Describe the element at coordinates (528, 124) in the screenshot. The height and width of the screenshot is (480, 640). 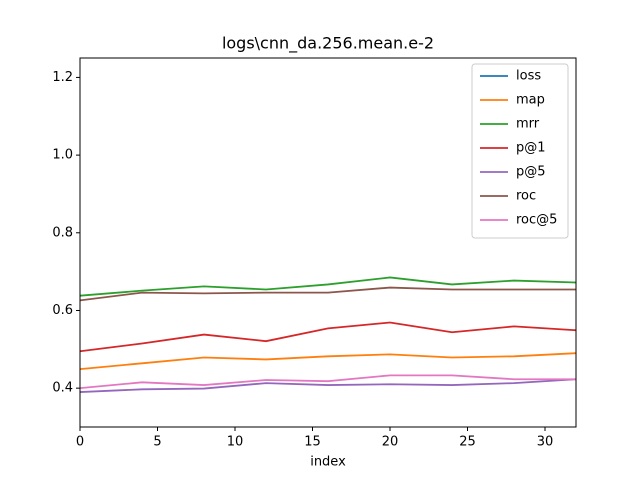
I see `legend-label: mrr` at that location.